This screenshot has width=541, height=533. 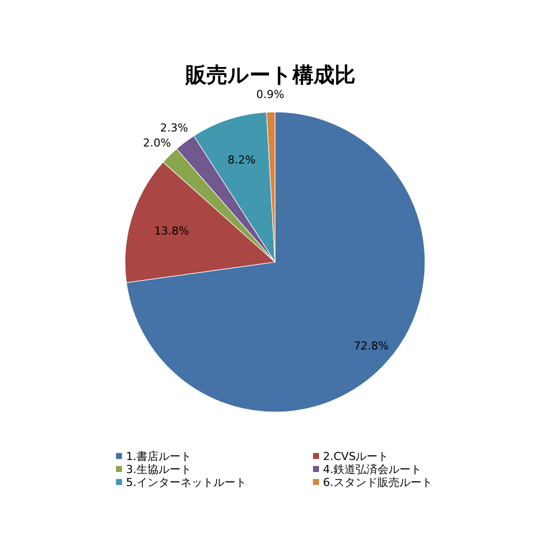 What do you see at coordinates (270, 75) in the screenshot?
I see `chart-title: 販売ルート構成比` at bounding box center [270, 75].